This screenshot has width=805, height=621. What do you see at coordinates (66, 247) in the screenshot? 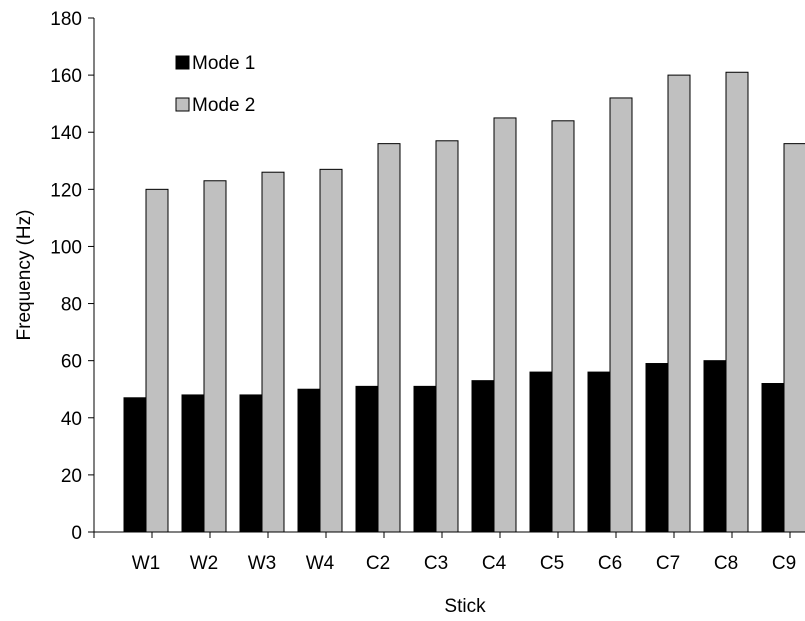
I see `y-tick-label: 100` at bounding box center [66, 247].